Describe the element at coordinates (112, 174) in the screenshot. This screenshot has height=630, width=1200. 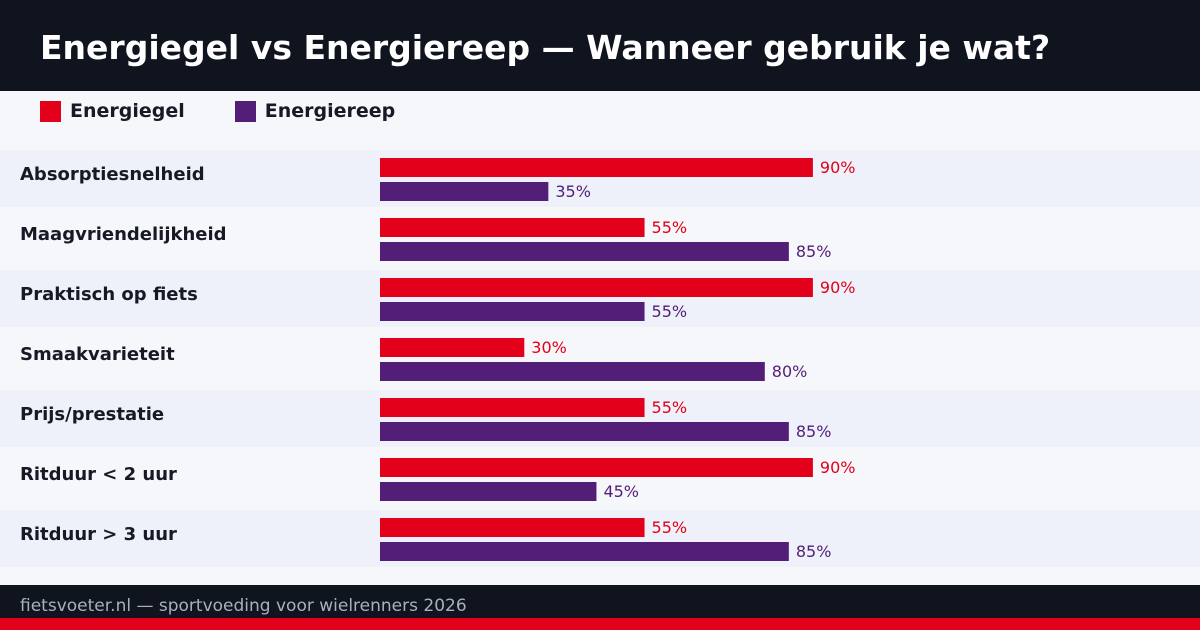
I see `category-label: Absorptiesnelheid` at that location.